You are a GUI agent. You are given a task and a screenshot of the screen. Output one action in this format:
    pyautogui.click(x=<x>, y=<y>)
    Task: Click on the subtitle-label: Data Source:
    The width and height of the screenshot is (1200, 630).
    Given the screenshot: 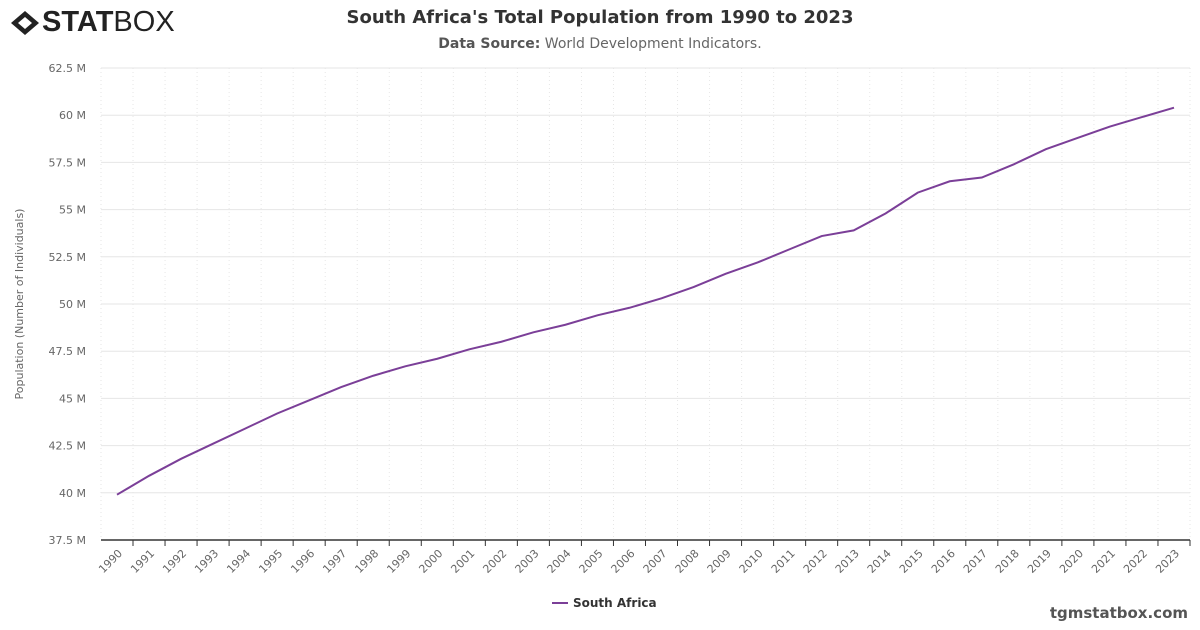 What is the action you would take?
    pyautogui.click(x=489, y=44)
    